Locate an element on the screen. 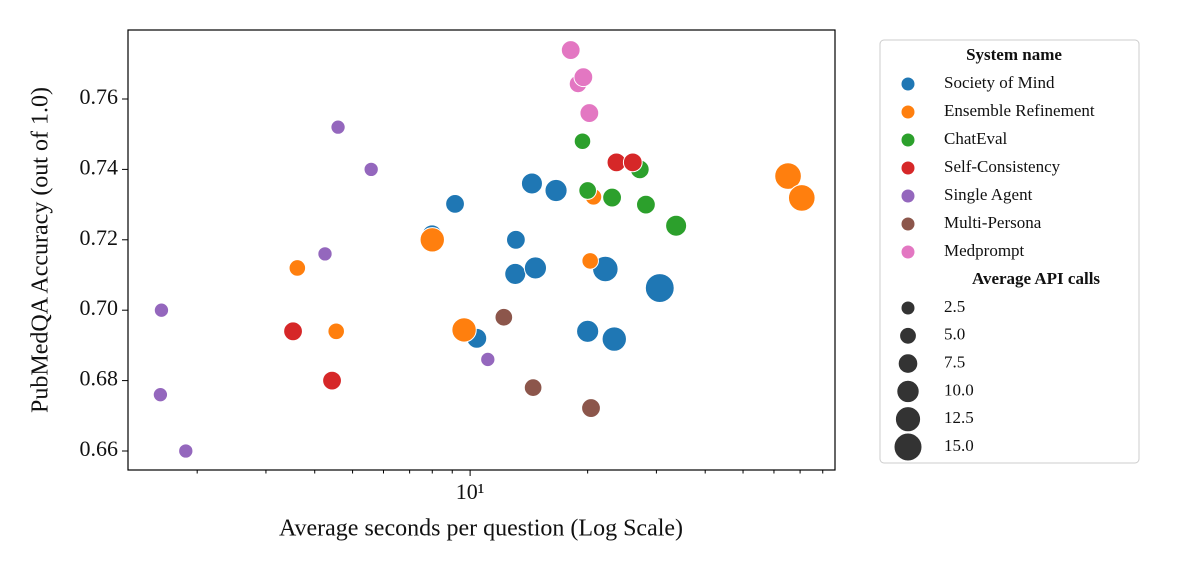 Image resolution: width=1181 pixels, height=581 pixels. size-legend-label: 7.5 is located at coordinates (954, 362).